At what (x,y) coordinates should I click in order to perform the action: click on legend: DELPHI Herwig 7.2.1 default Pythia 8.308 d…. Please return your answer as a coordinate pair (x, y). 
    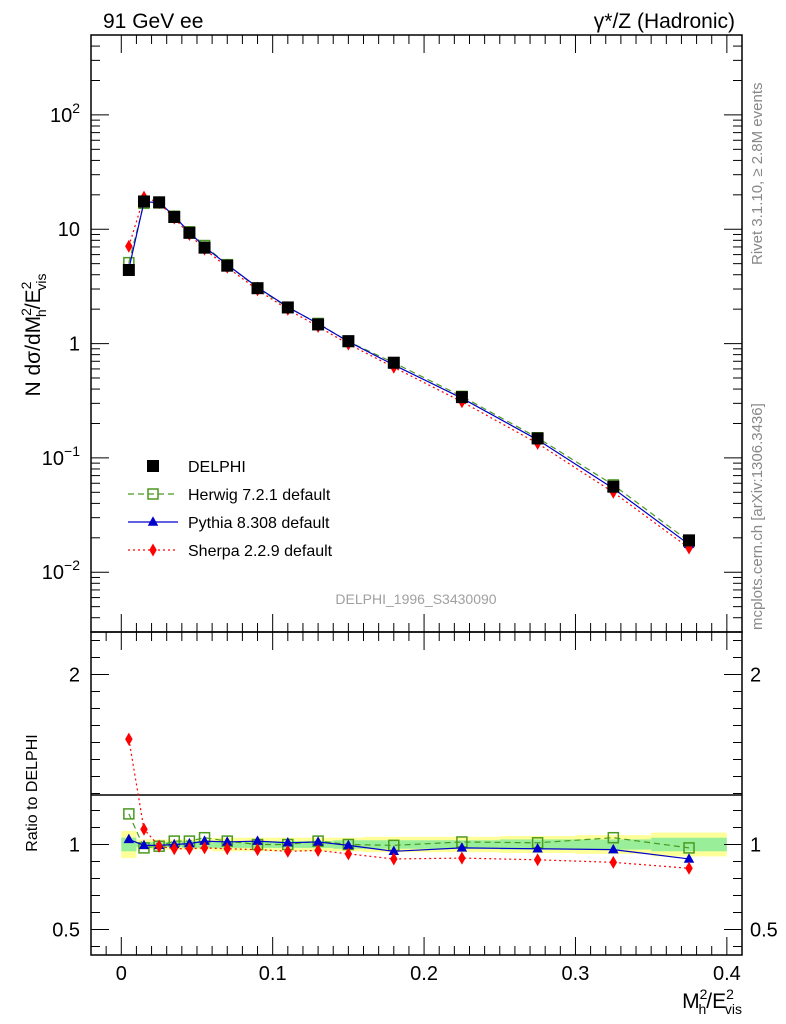
    Looking at the image, I should click on (230, 509).